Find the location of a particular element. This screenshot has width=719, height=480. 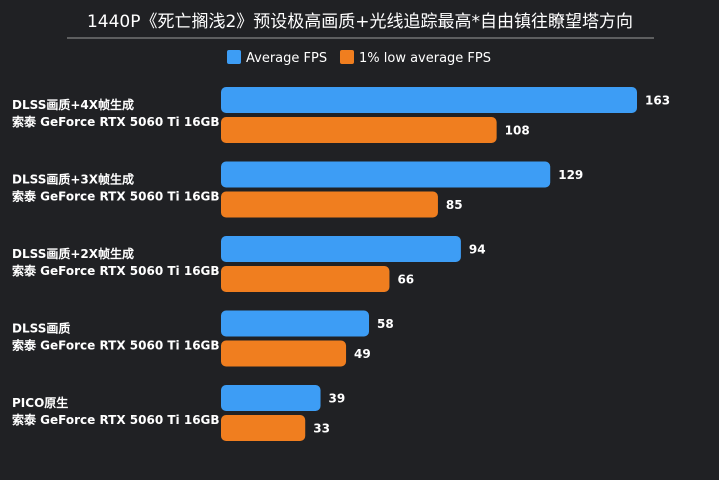

value-label-3-low: 66 is located at coordinates (405, 280).